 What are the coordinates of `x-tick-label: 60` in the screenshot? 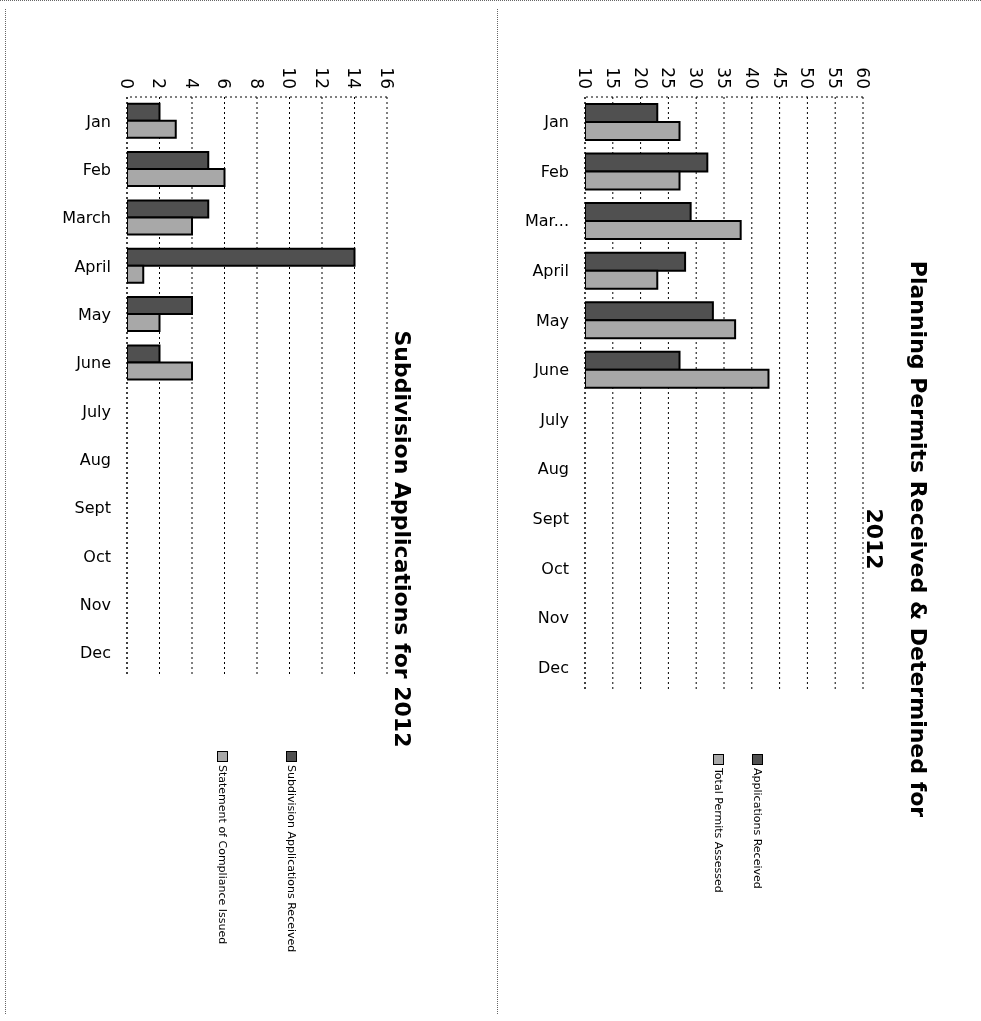 It's located at (862, 78).